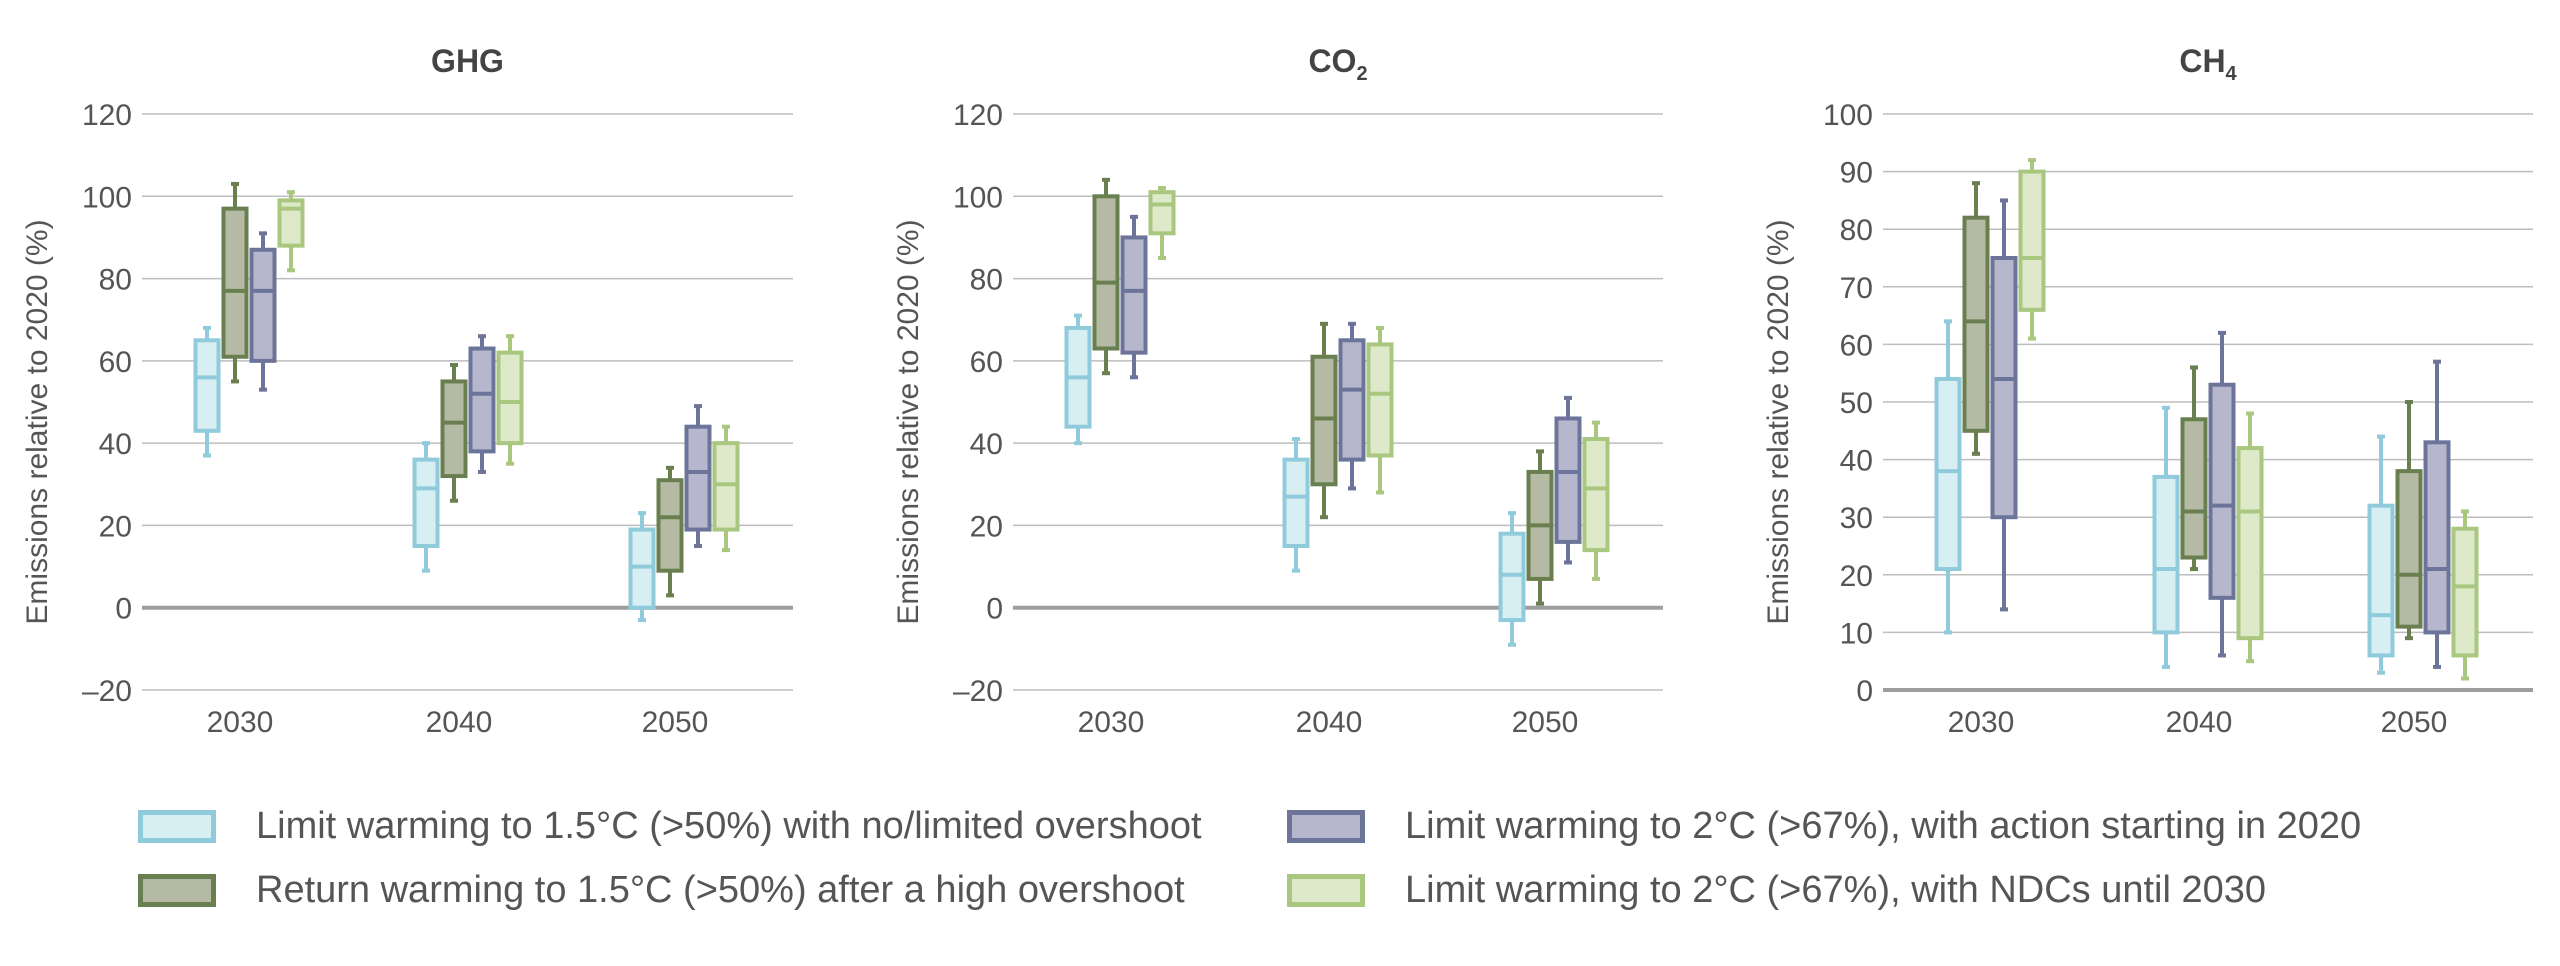  Describe the element at coordinates (1856, 633) in the screenshot. I see `y-tick-label: 10` at that location.